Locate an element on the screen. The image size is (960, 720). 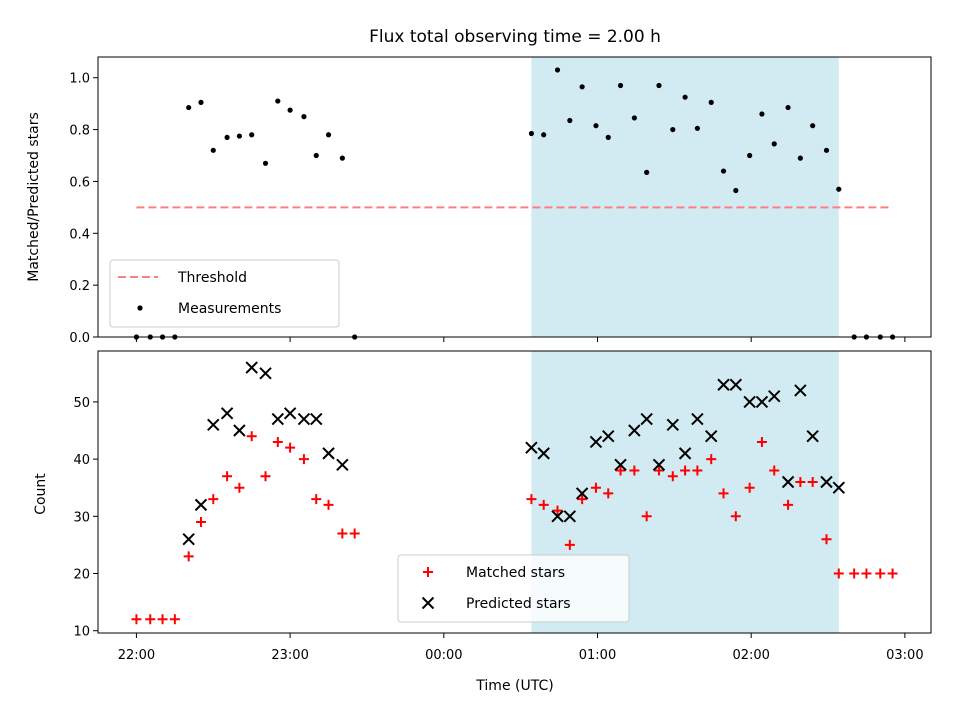
y-tick-label: 10 is located at coordinates (81, 632).